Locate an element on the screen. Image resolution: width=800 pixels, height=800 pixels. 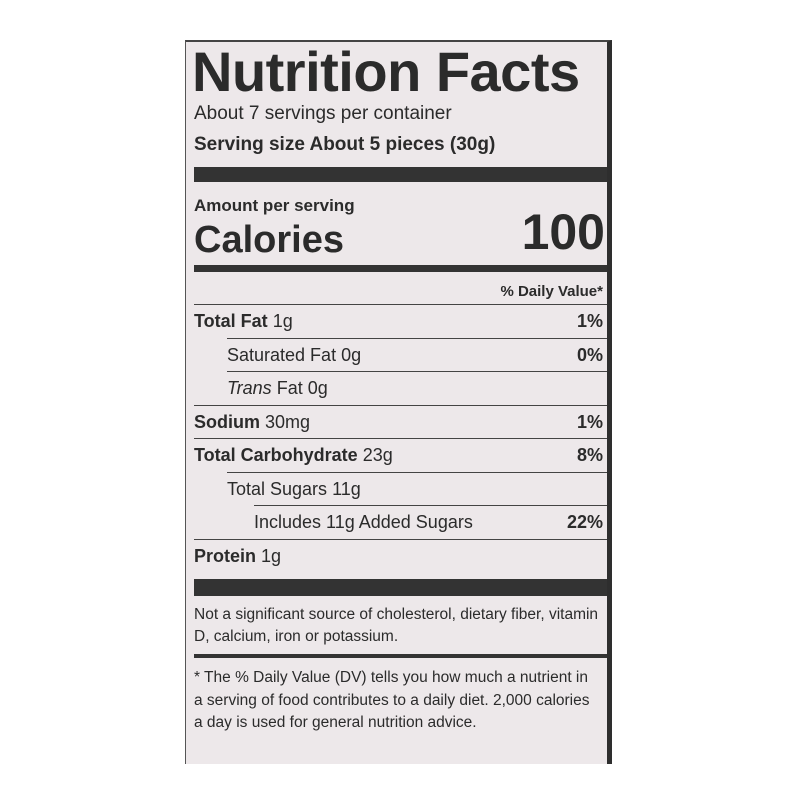
nutrient-name: Protein 1g is located at coordinates (237, 556).